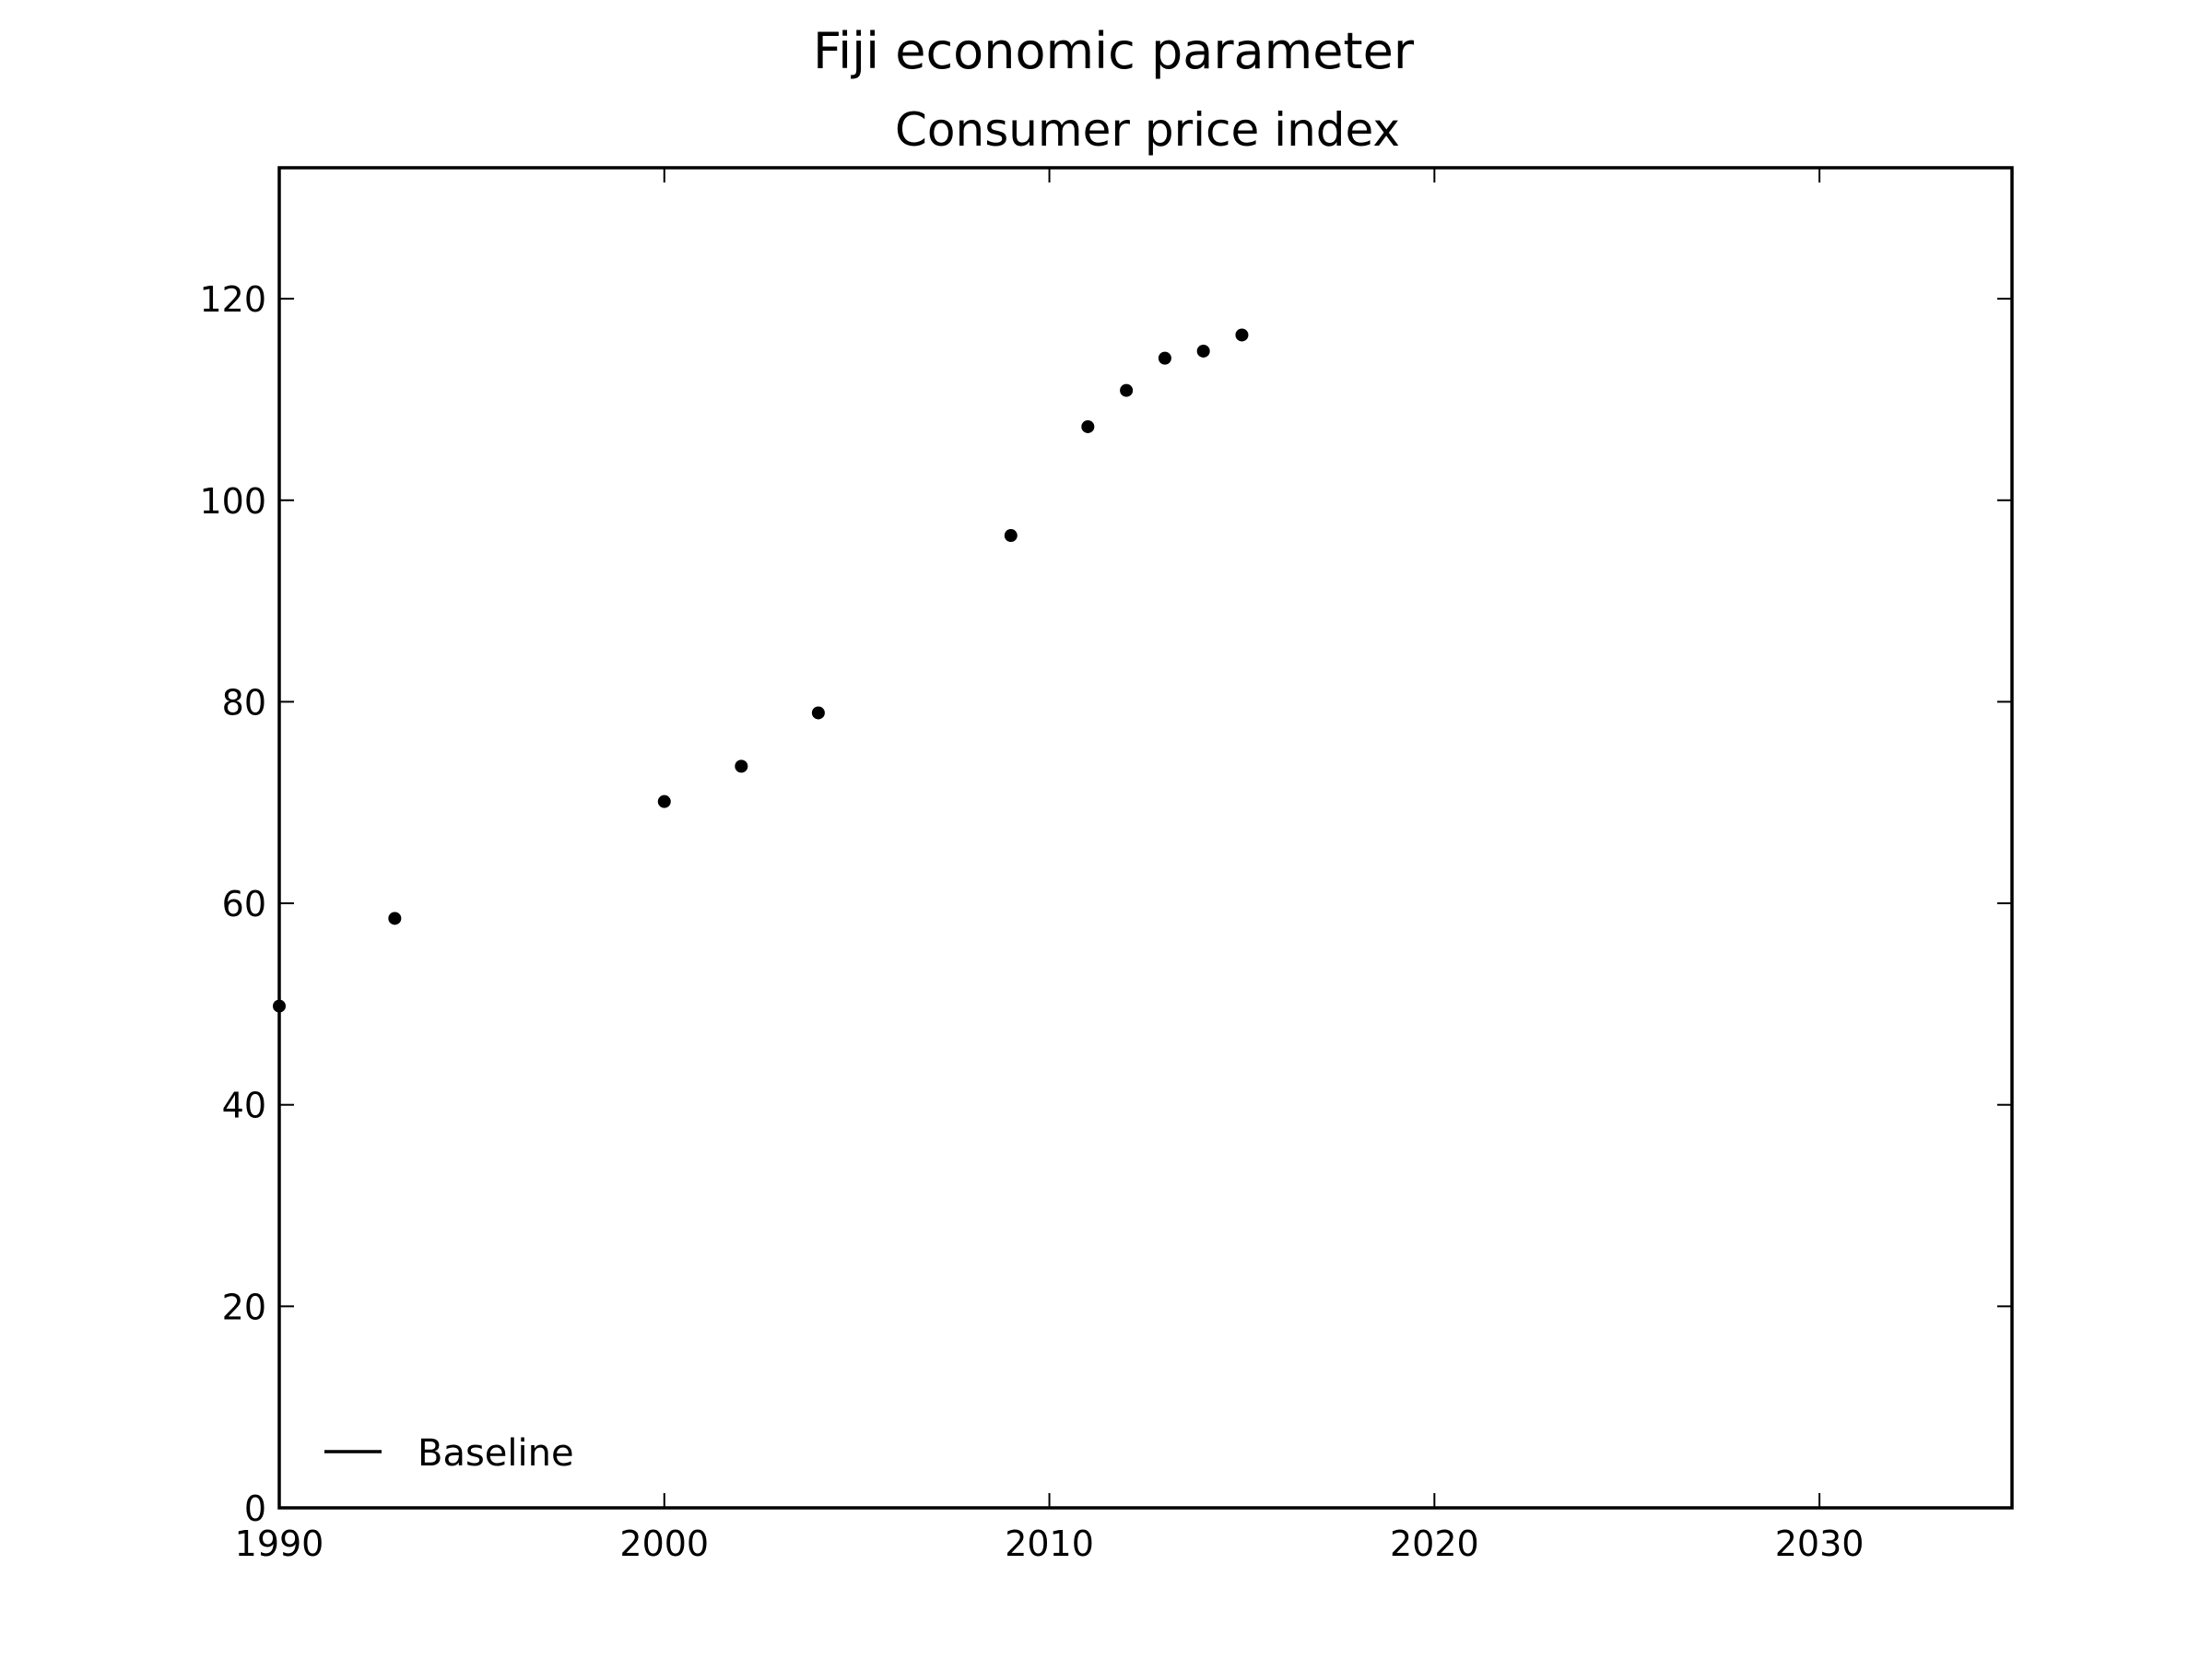 The height and width of the screenshot is (1659, 2212). What do you see at coordinates (232, 501) in the screenshot?
I see `y-tick-label: 100` at bounding box center [232, 501].